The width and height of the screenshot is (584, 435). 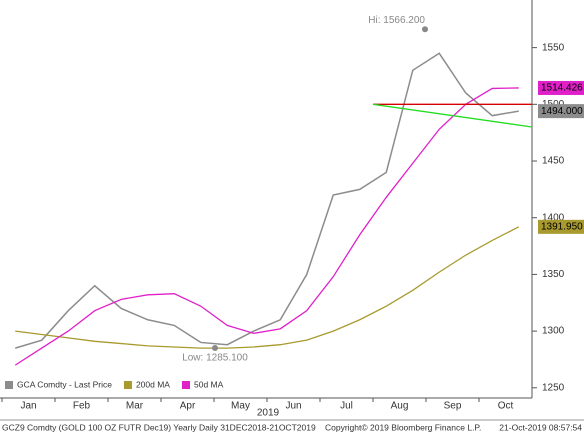 I want to click on y-tick-label: 1250, so click(x=553, y=387).